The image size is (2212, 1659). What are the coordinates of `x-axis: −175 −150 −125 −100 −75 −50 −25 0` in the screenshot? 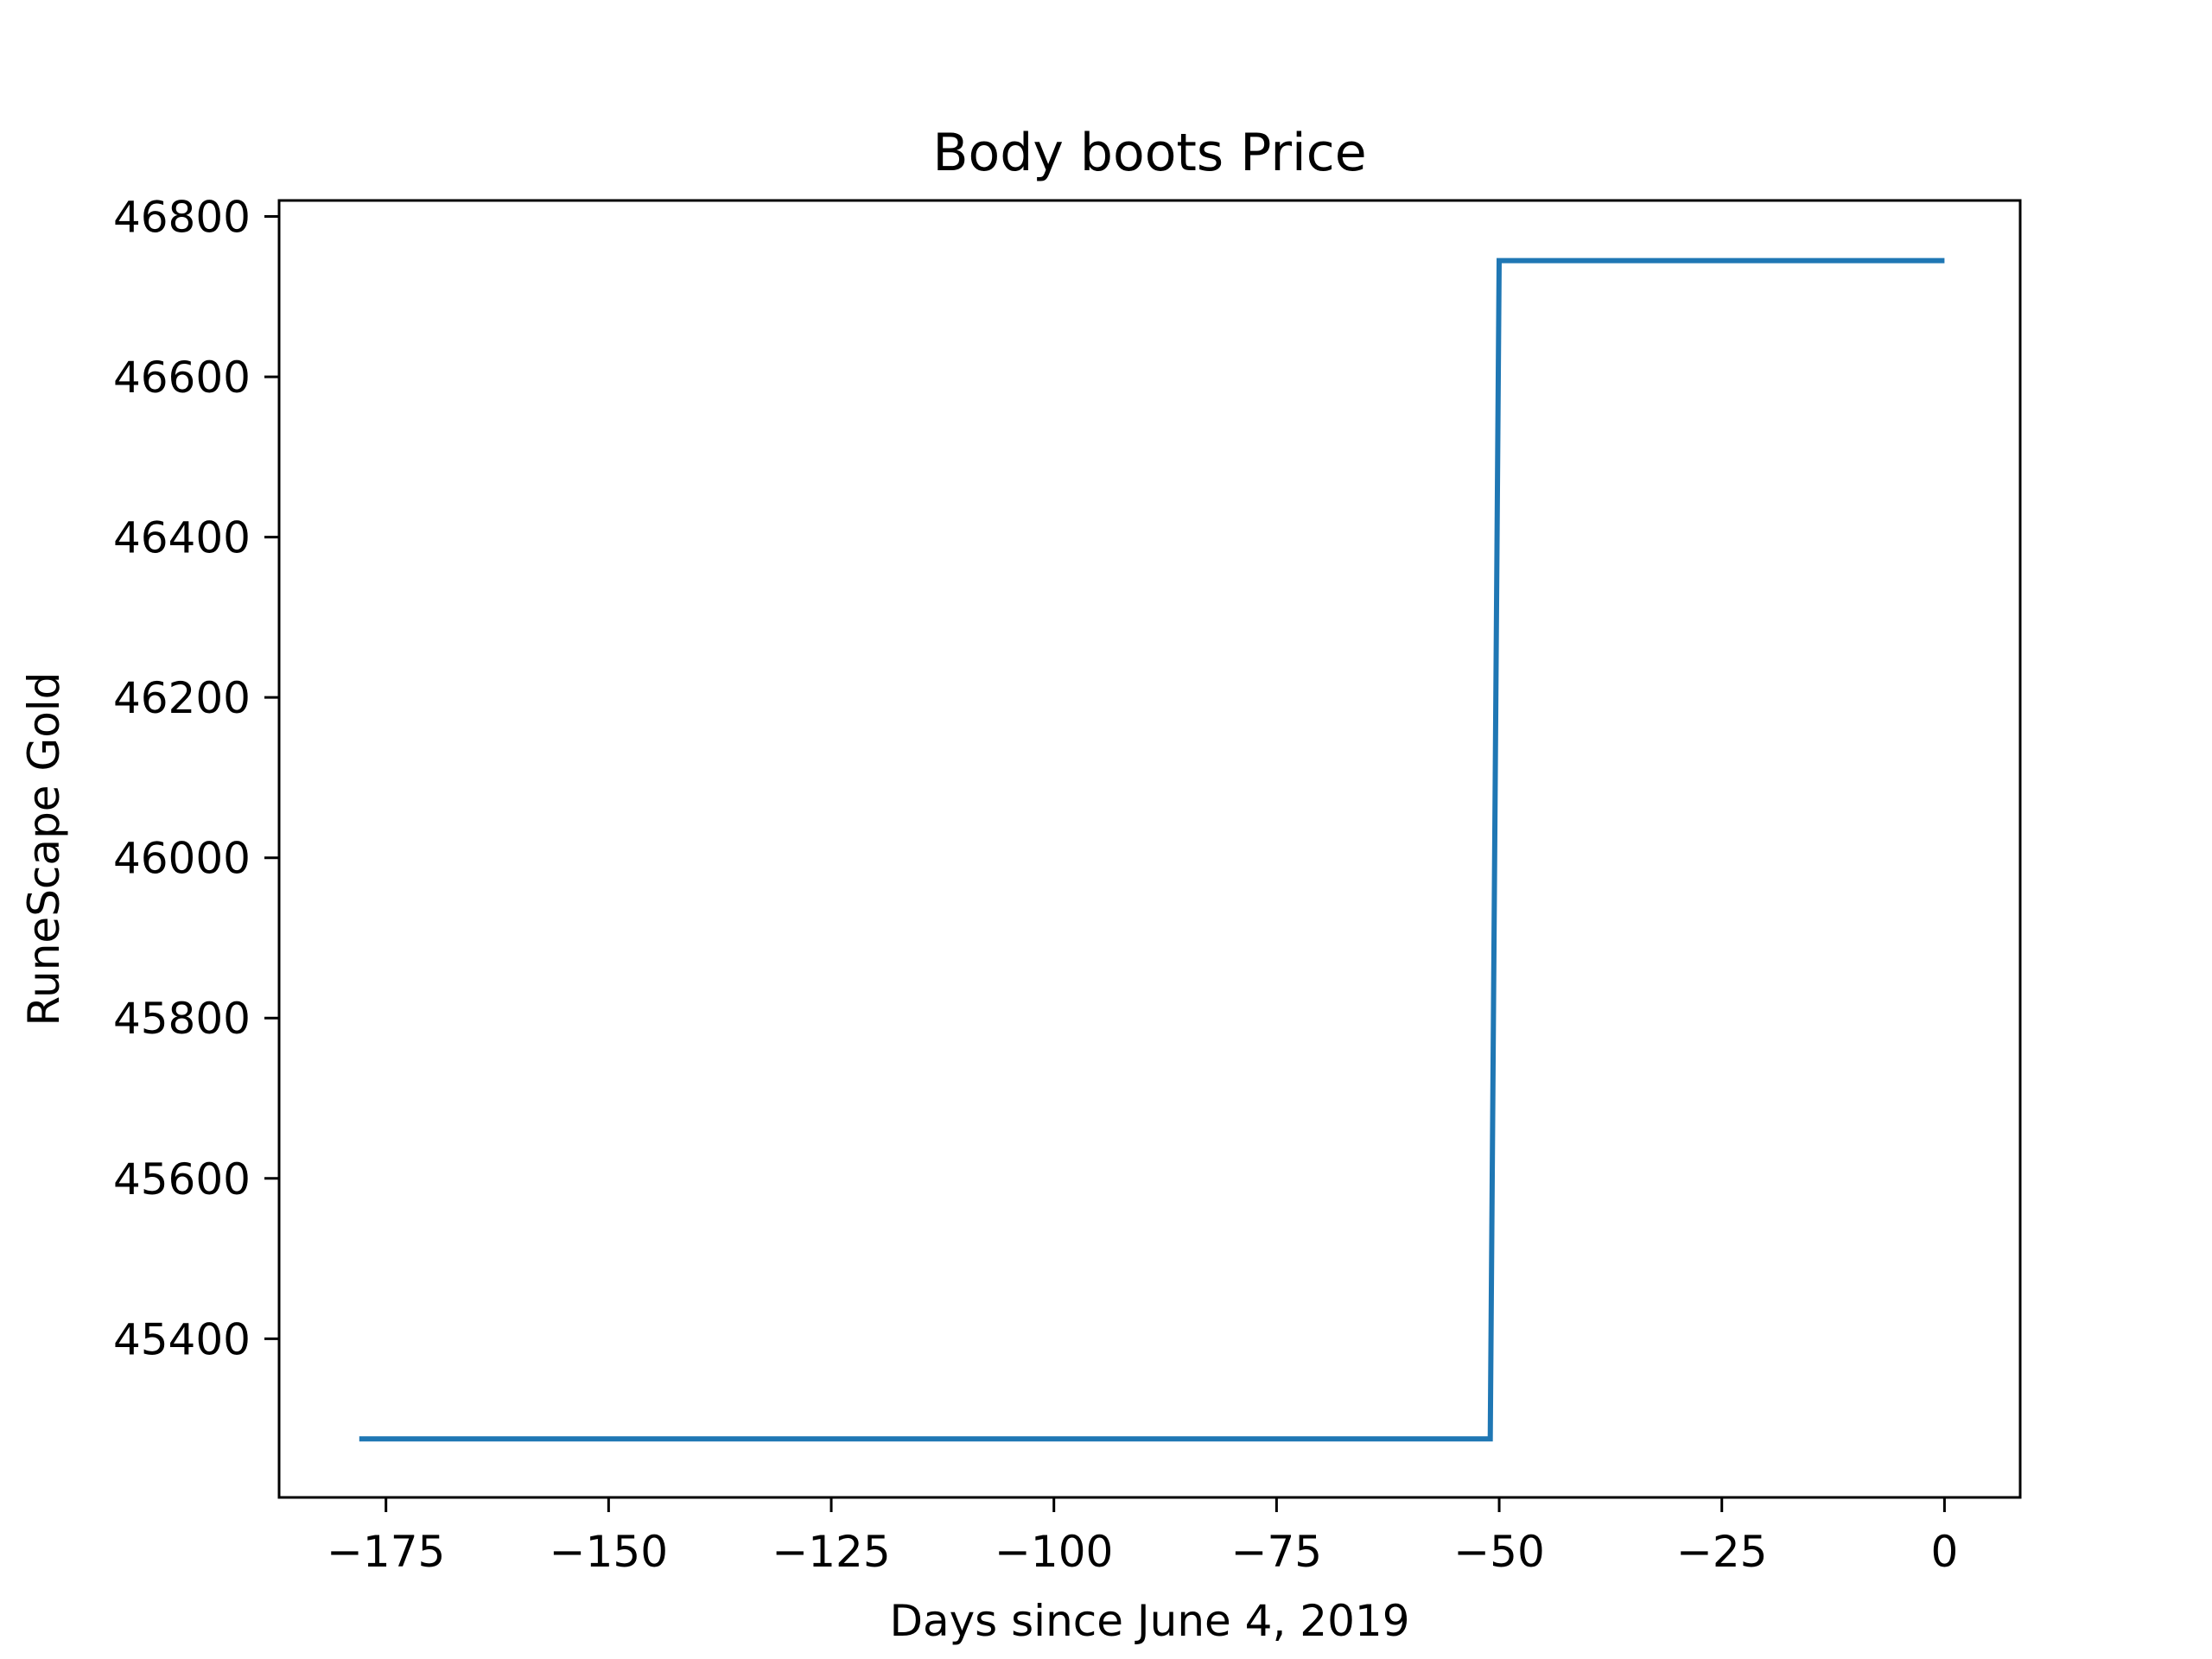 It's located at (1142, 1537).